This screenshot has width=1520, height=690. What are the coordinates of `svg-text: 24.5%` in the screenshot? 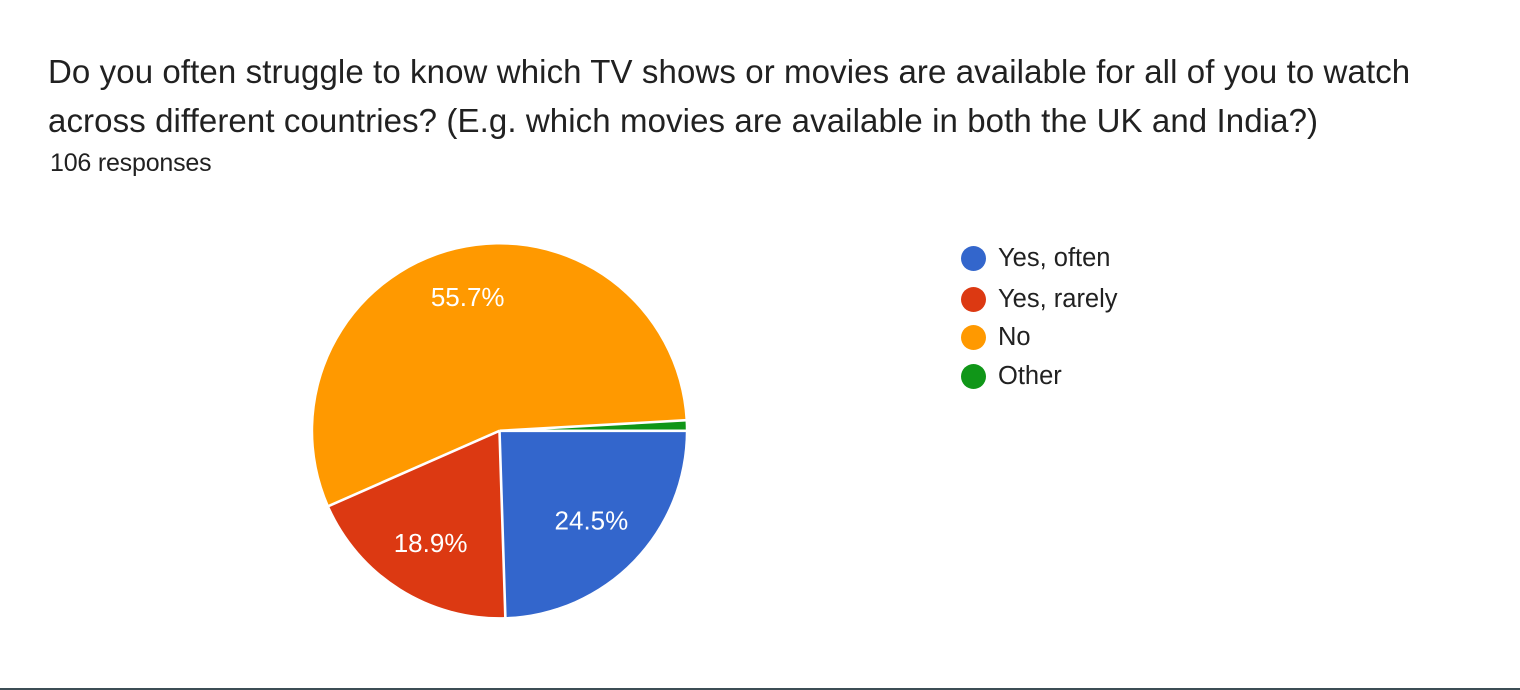 It's located at (592, 521).